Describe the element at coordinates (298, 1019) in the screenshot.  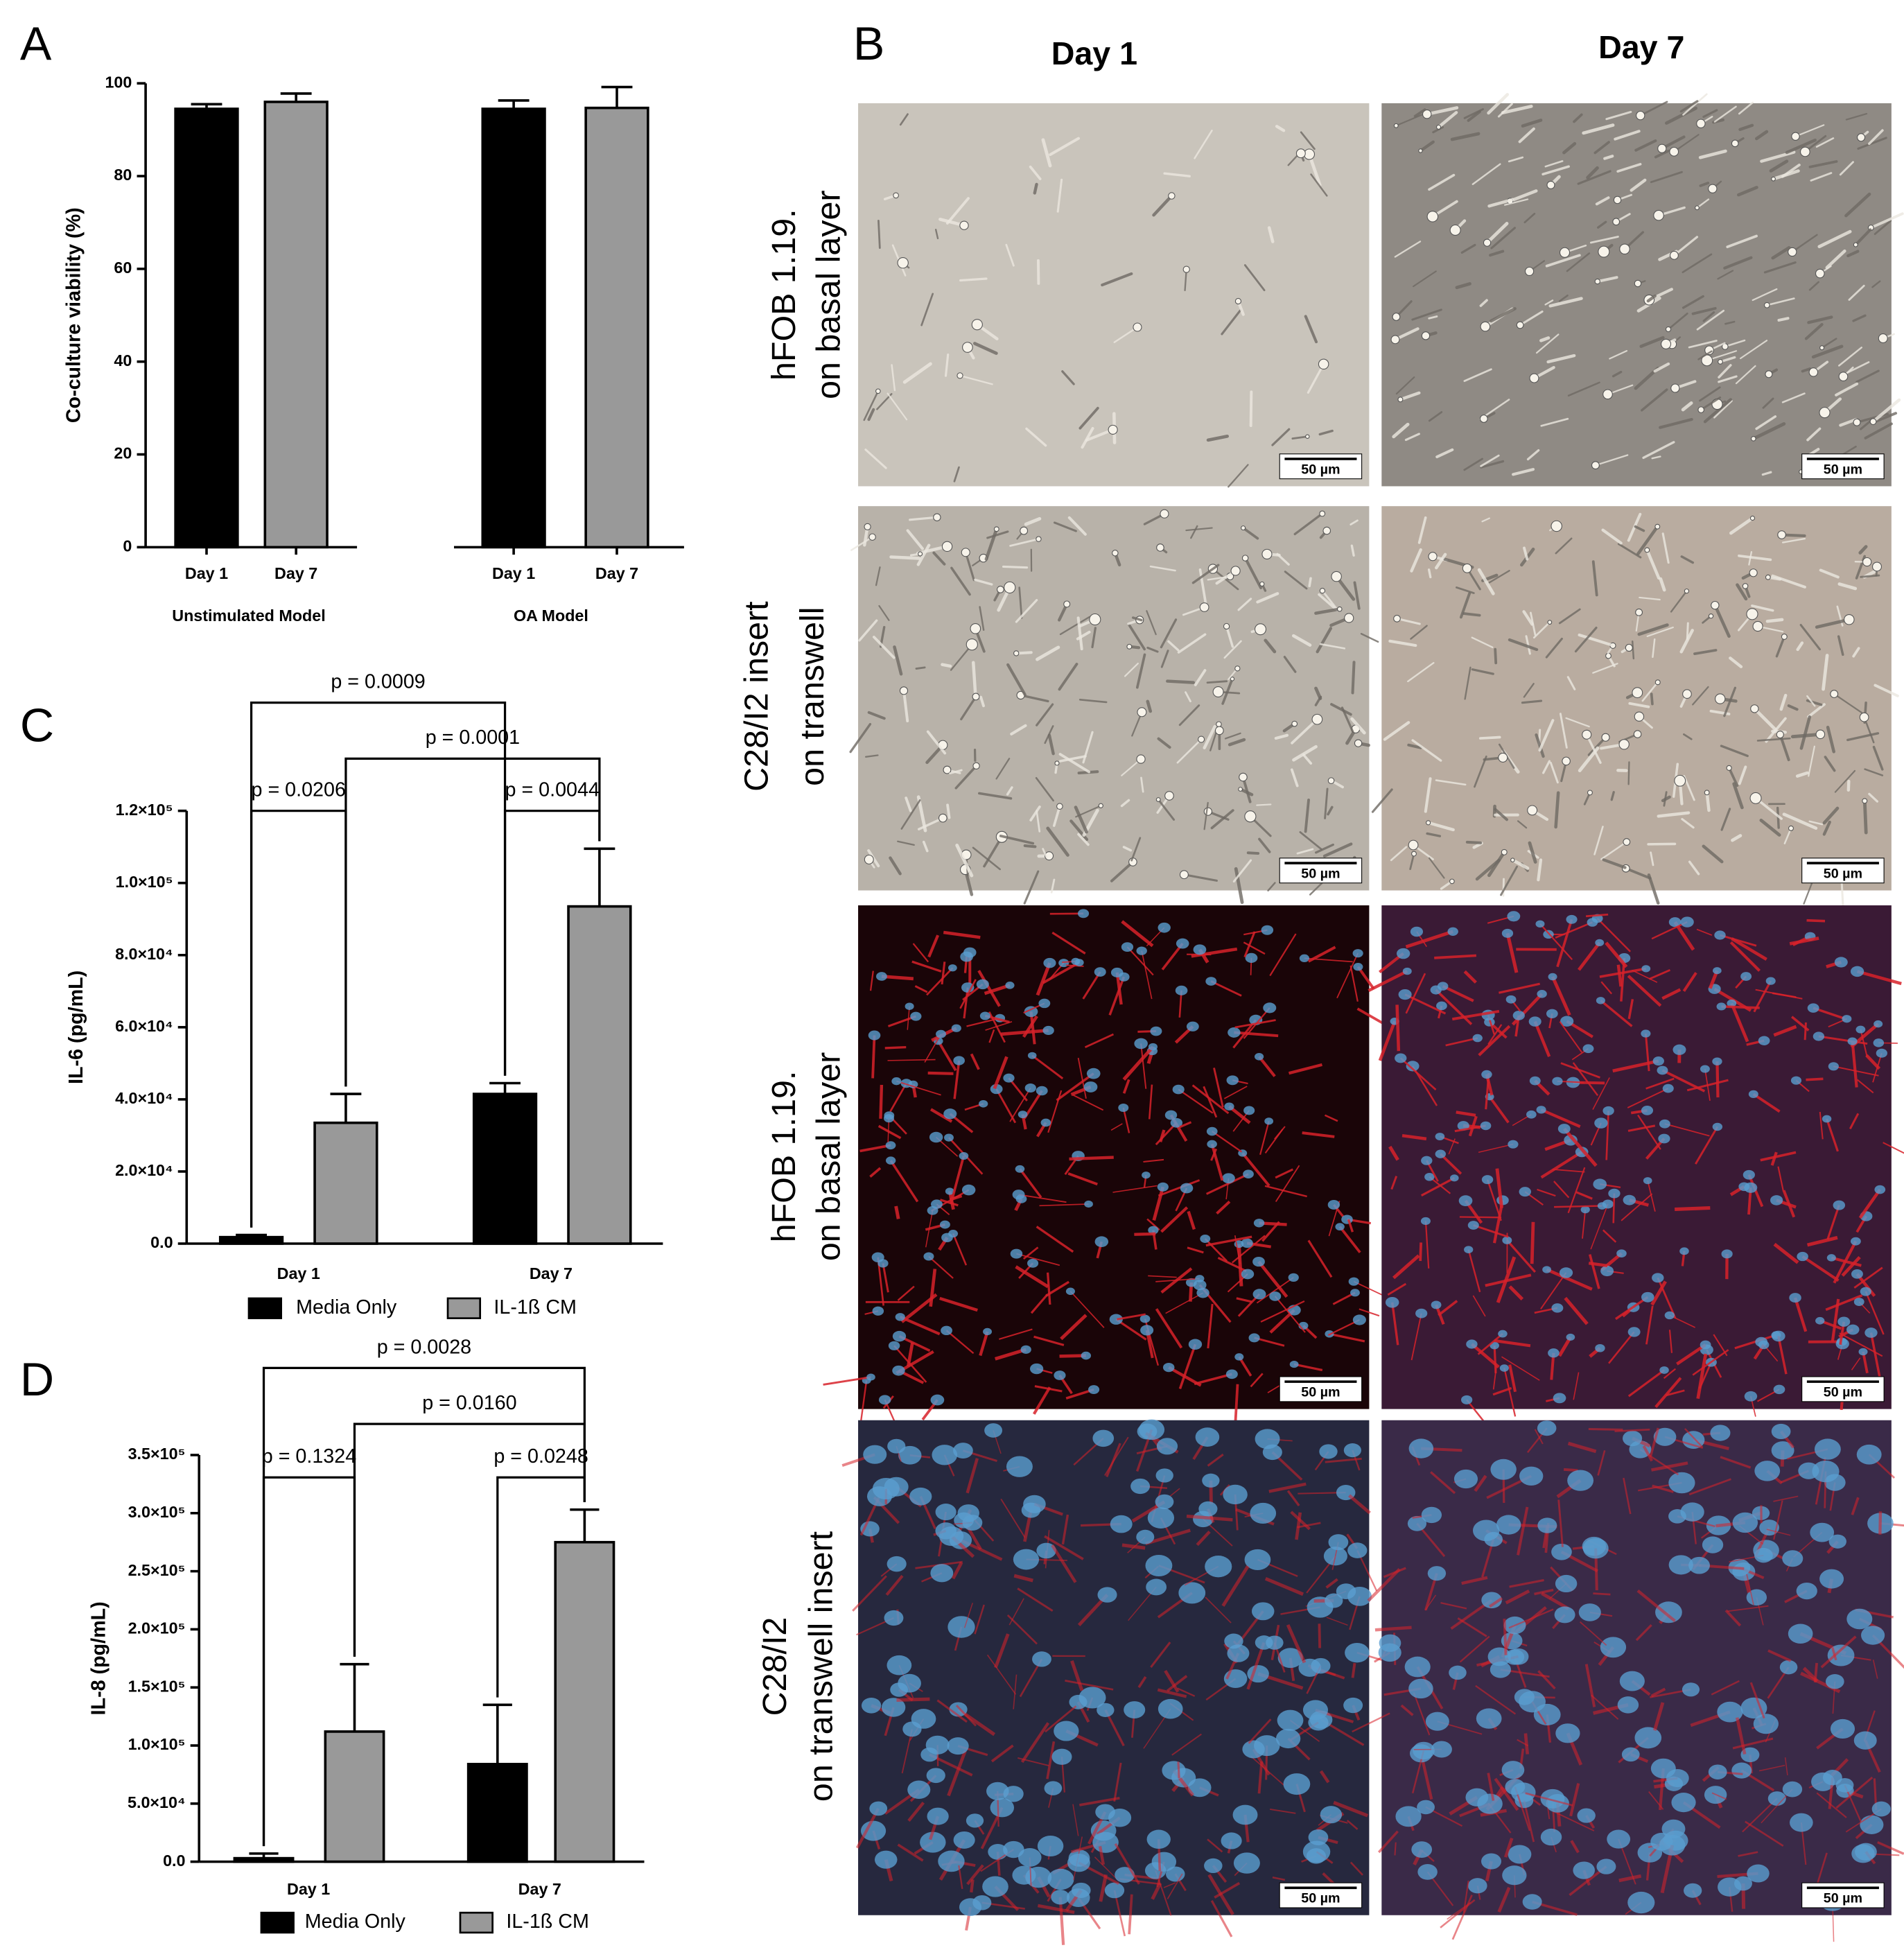
I see `significance-bracket` at that location.